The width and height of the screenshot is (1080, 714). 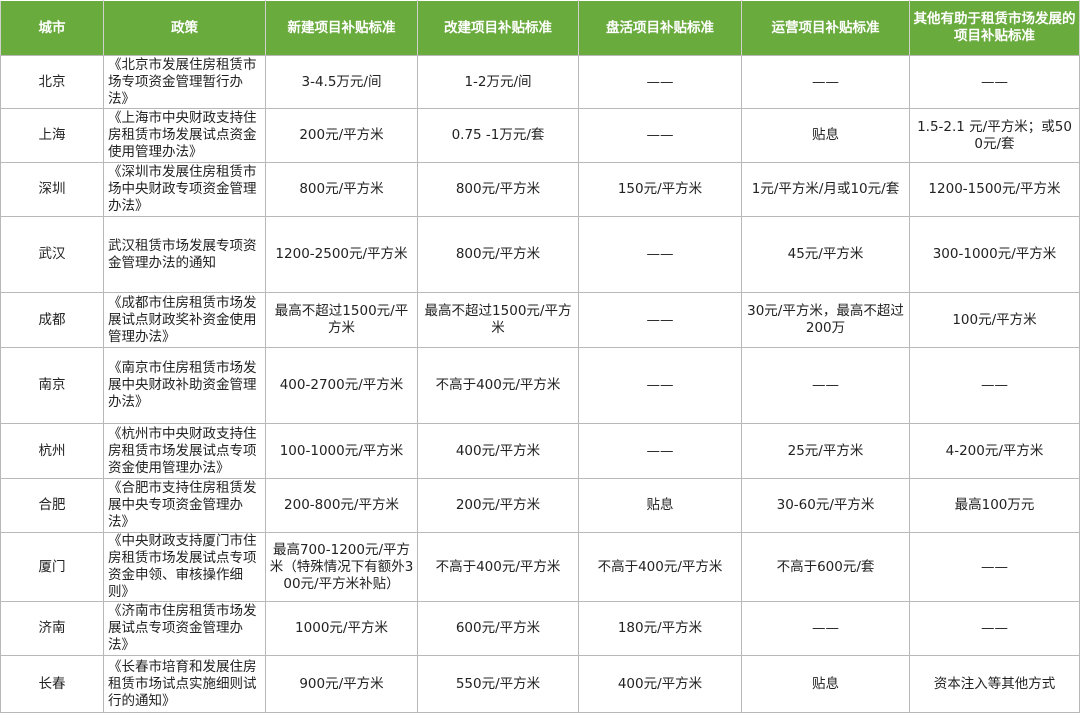 I want to click on subsidy-cell: 1.5-2.1 元/平方米；或500元/套, so click(x=994, y=135).